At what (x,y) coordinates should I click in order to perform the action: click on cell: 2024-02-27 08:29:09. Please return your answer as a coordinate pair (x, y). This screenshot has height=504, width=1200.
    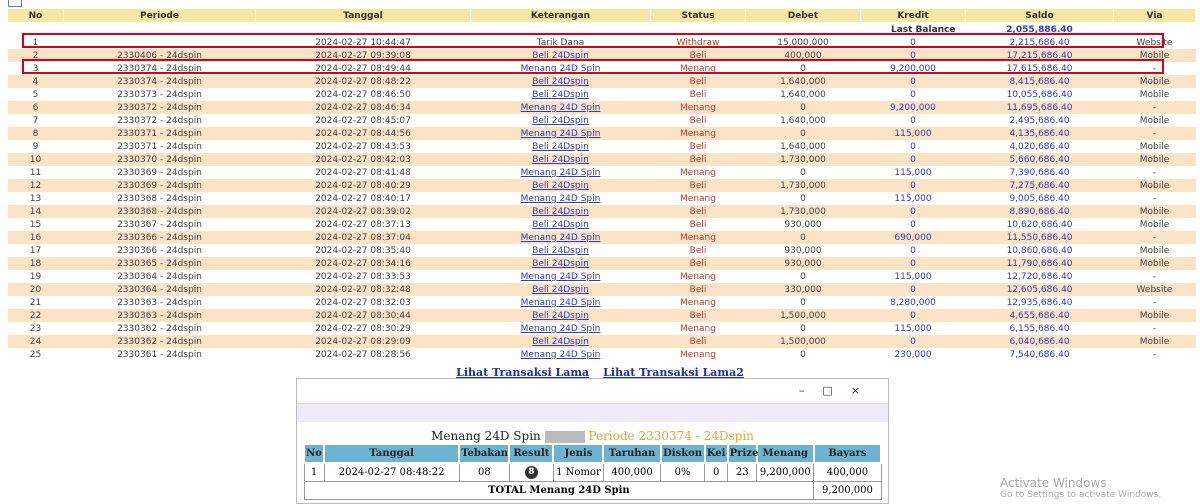
    Looking at the image, I should click on (363, 341).